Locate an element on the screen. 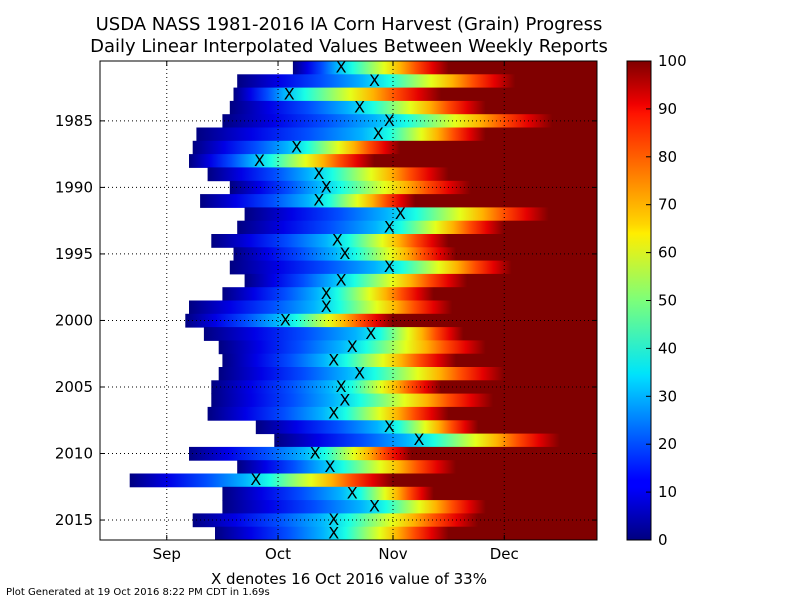 The image size is (800, 600). heatmap-row-1997 is located at coordinates (420, 280).